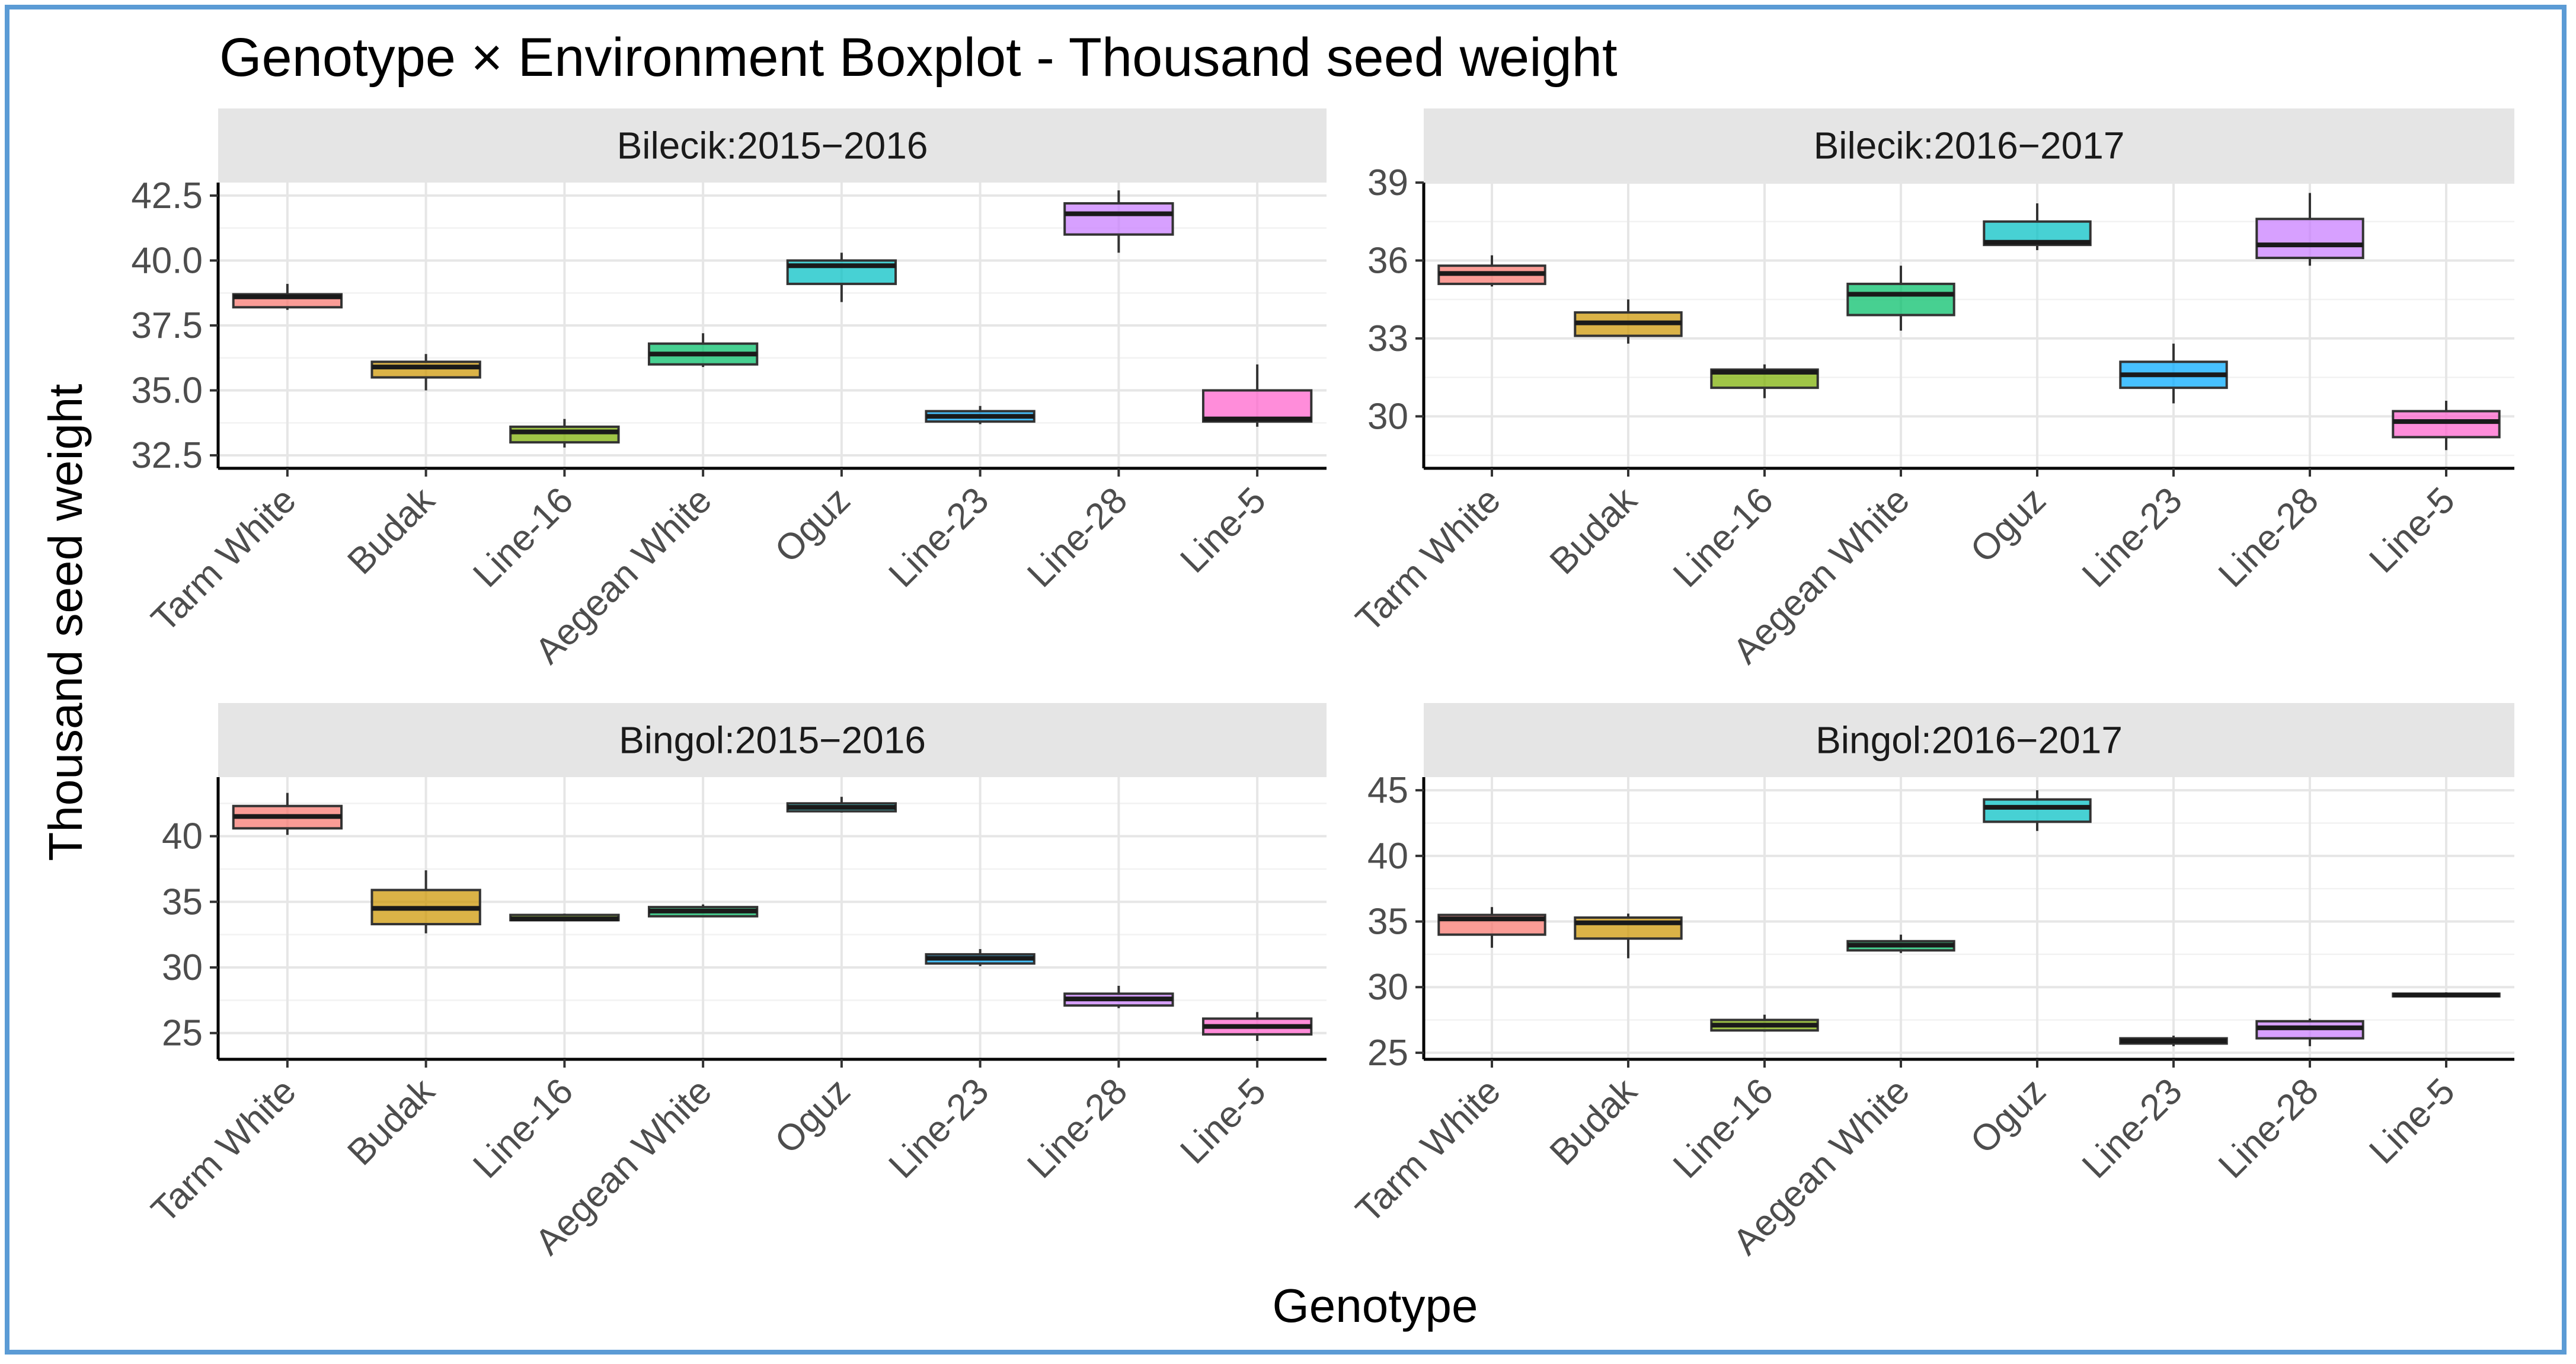 The image size is (2576, 1364). I want to click on facet-strip-label: Bingol:2016−2017, so click(1969, 740).